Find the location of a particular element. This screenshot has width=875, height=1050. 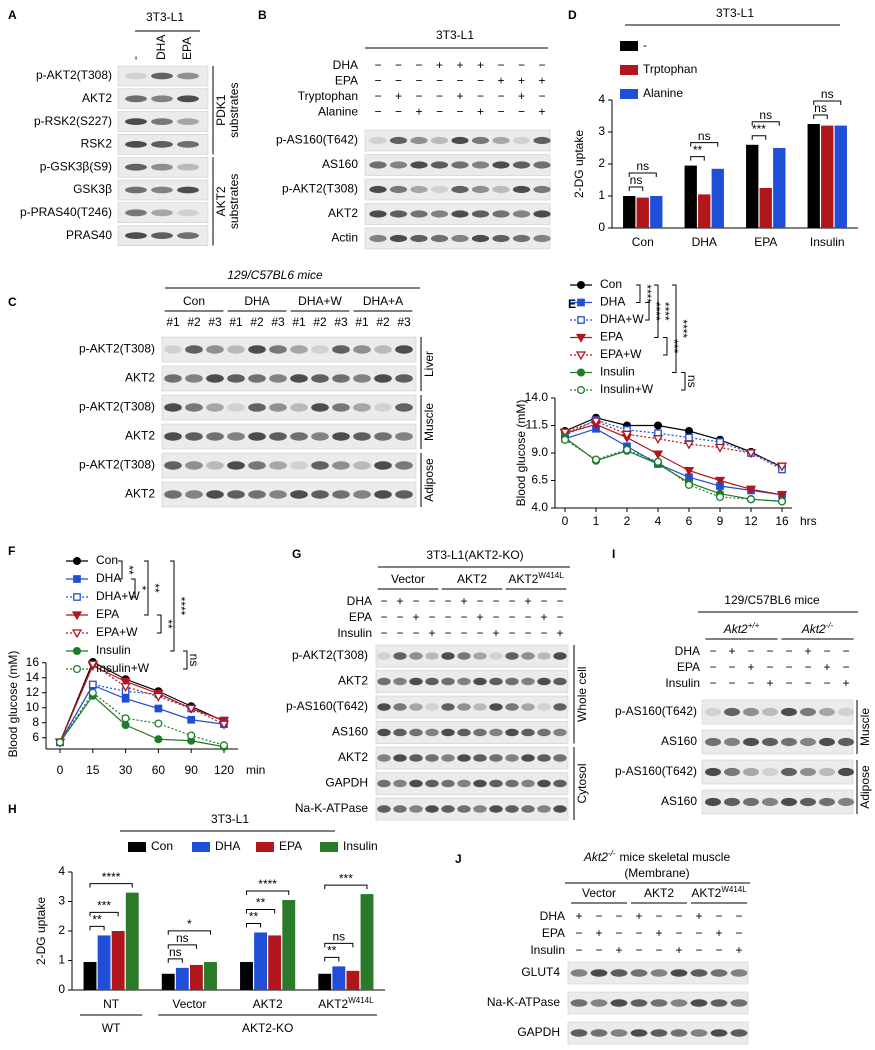

y-tick-label: 14.0 is located at coordinates (537, 397).